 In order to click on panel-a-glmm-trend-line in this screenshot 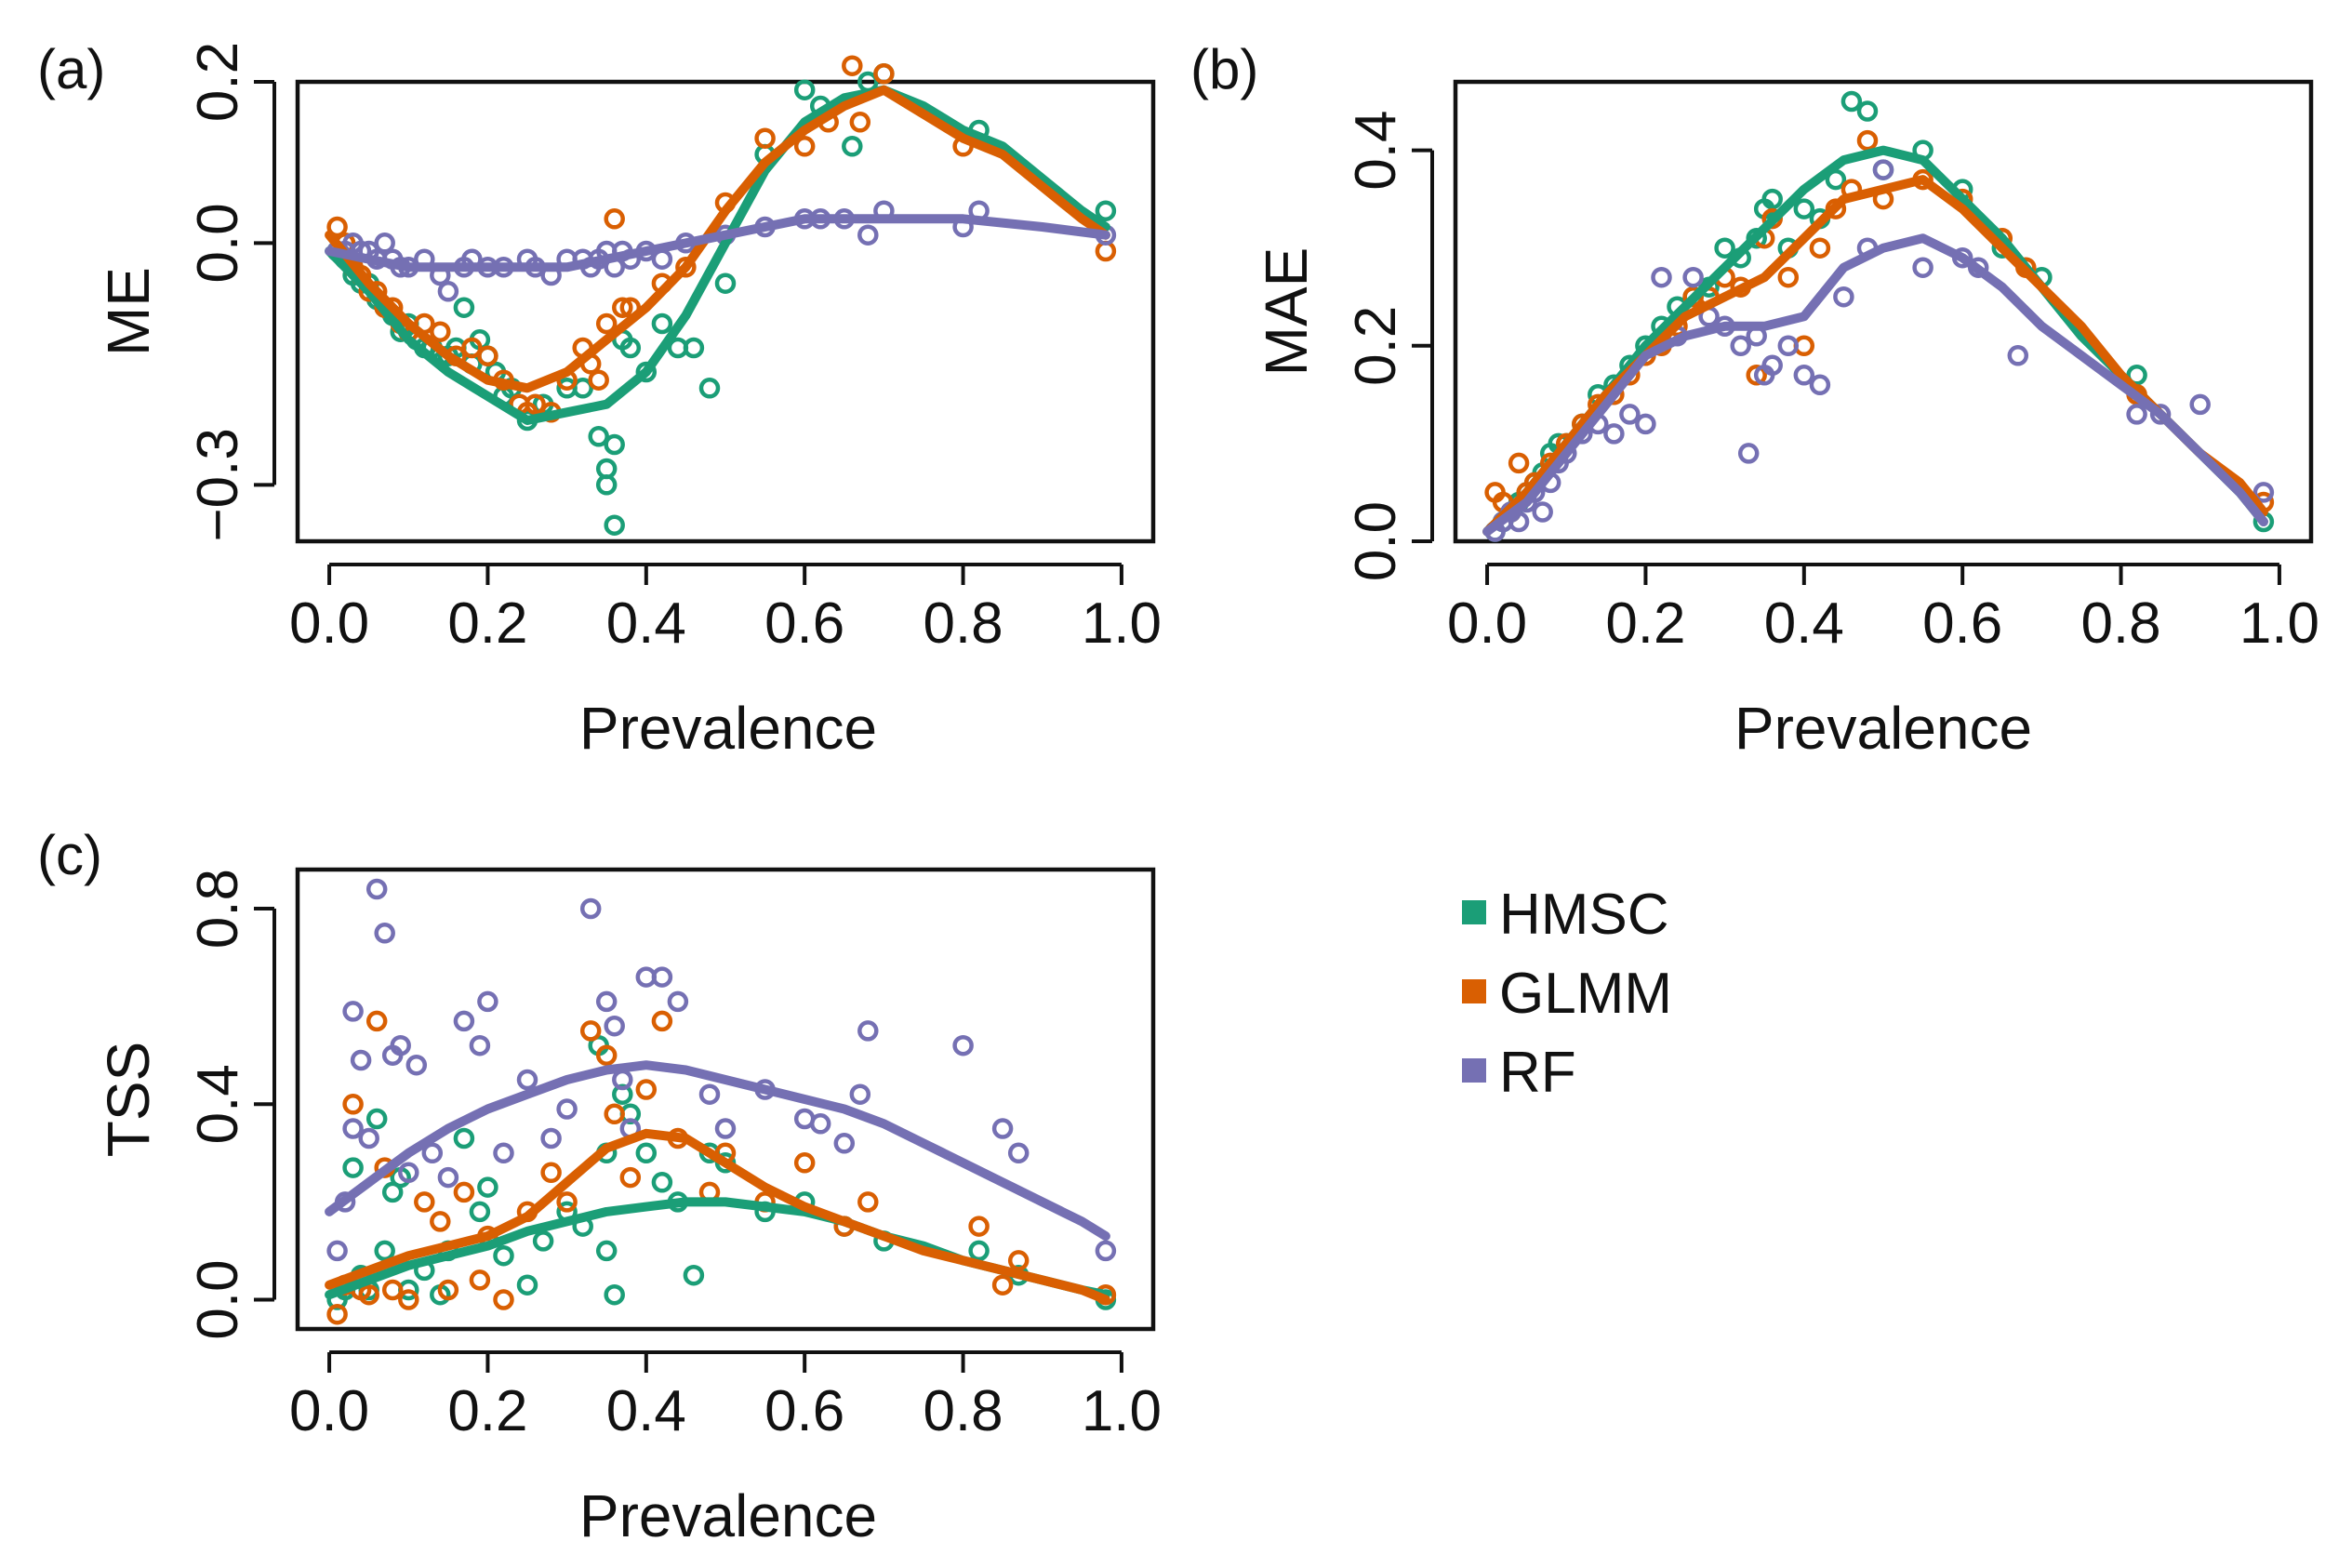, I will do `click(717, 239)`.